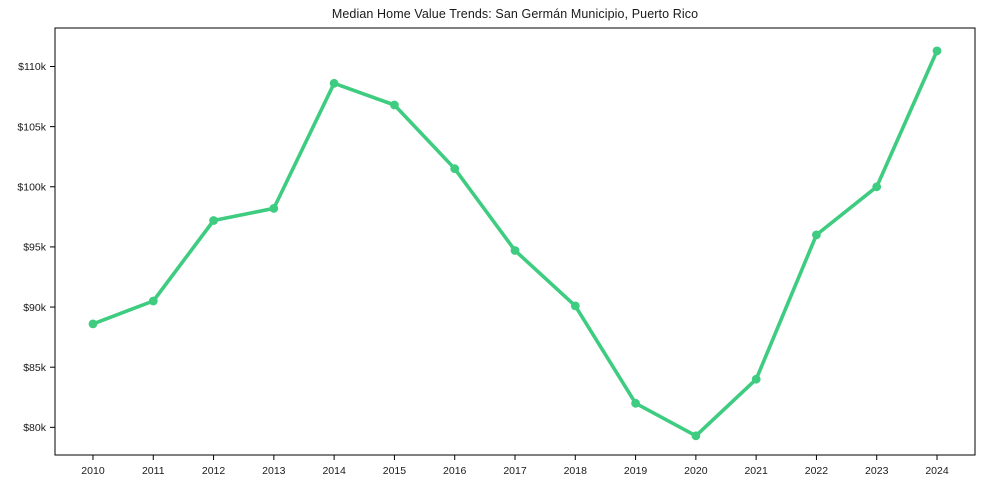 The height and width of the screenshot is (490, 989). What do you see at coordinates (515, 471) in the screenshot?
I see `x-tick-label: 2017` at bounding box center [515, 471].